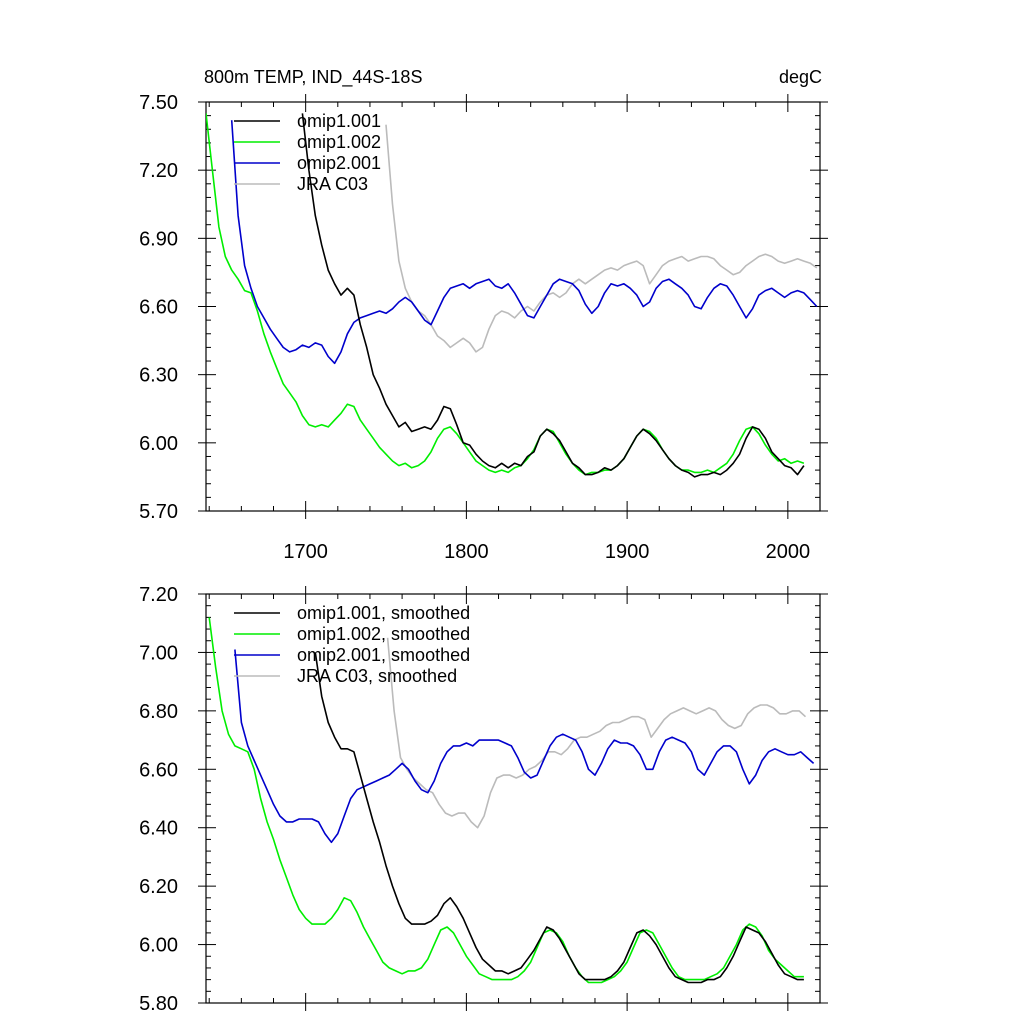  Describe the element at coordinates (158, 653) in the screenshot. I see `y-tick-label: 7.00` at that location.